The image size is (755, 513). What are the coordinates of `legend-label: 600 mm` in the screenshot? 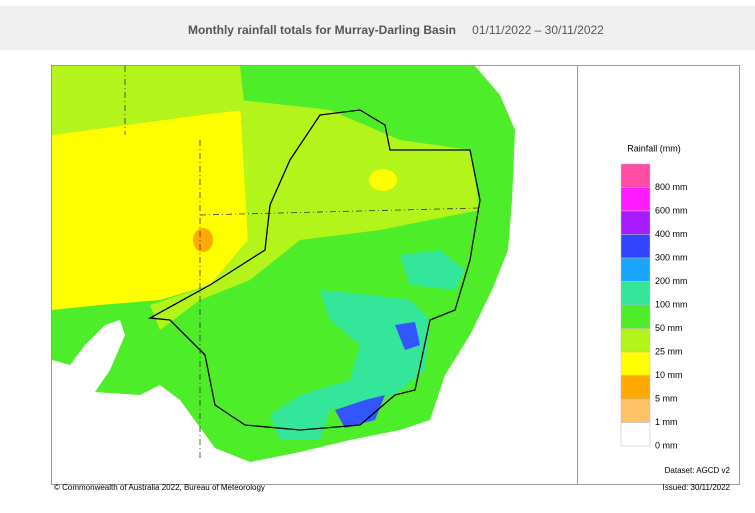 It's located at (671, 210).